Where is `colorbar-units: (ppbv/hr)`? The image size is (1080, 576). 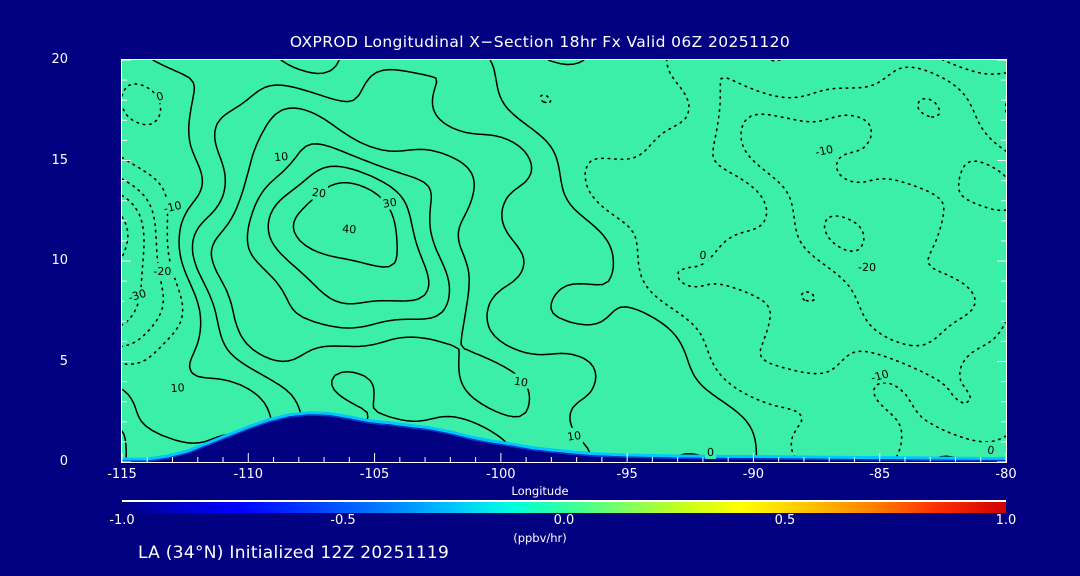 colorbar-units: (ppbv/hr) is located at coordinates (540, 538).